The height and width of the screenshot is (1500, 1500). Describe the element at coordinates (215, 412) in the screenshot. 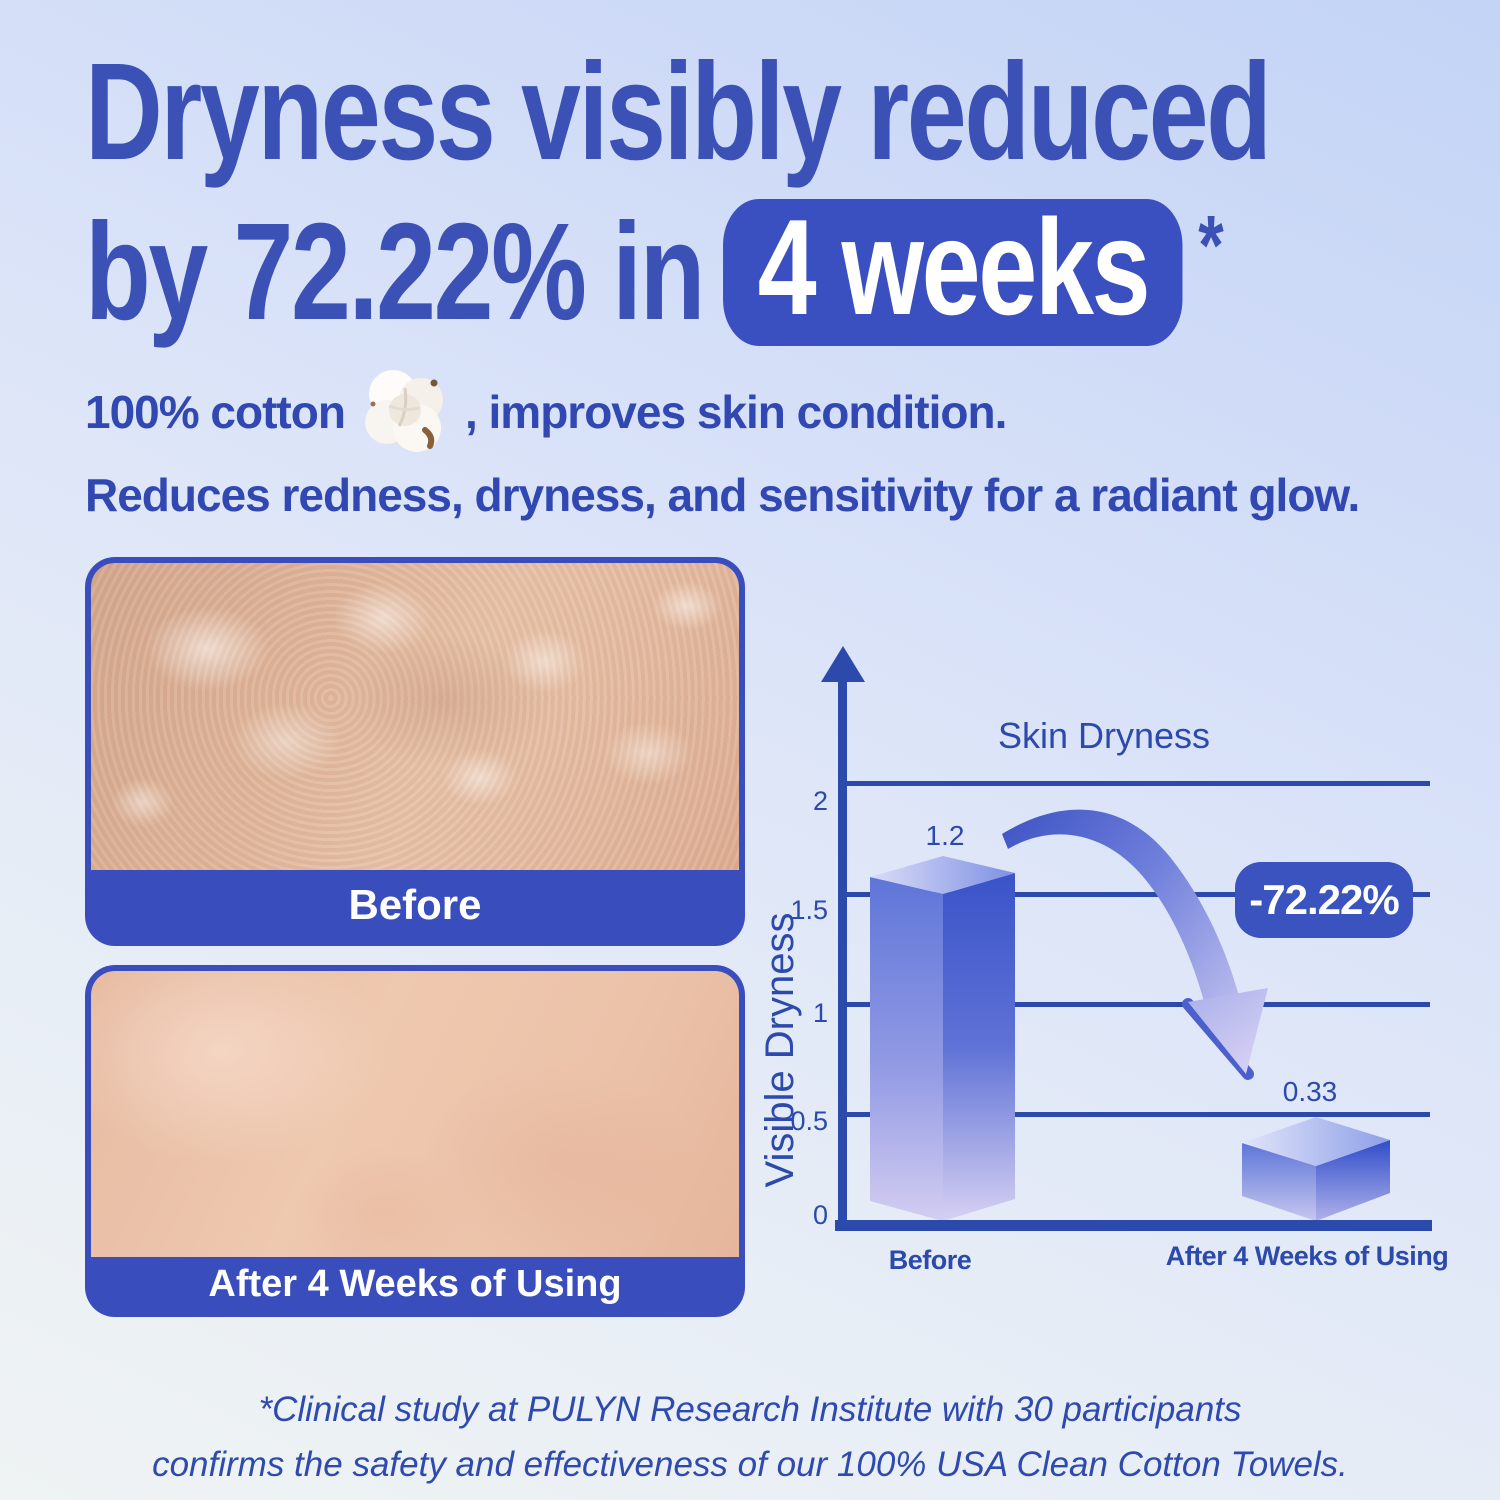

I see `subheading-line1-prefix: 100% cotton` at that location.